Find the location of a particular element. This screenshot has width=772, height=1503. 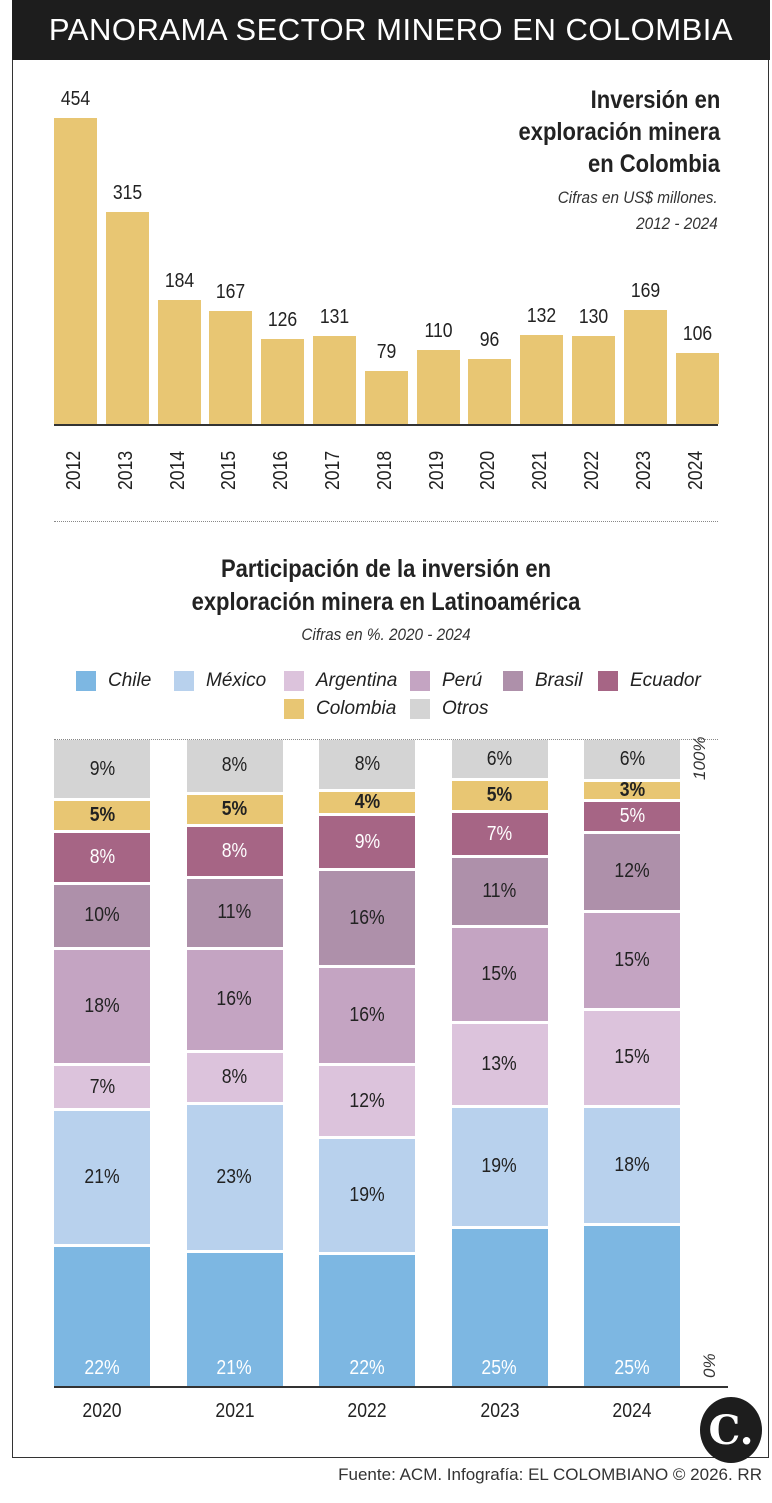

segment-ecuador-2023: 7% is located at coordinates (499, 833).